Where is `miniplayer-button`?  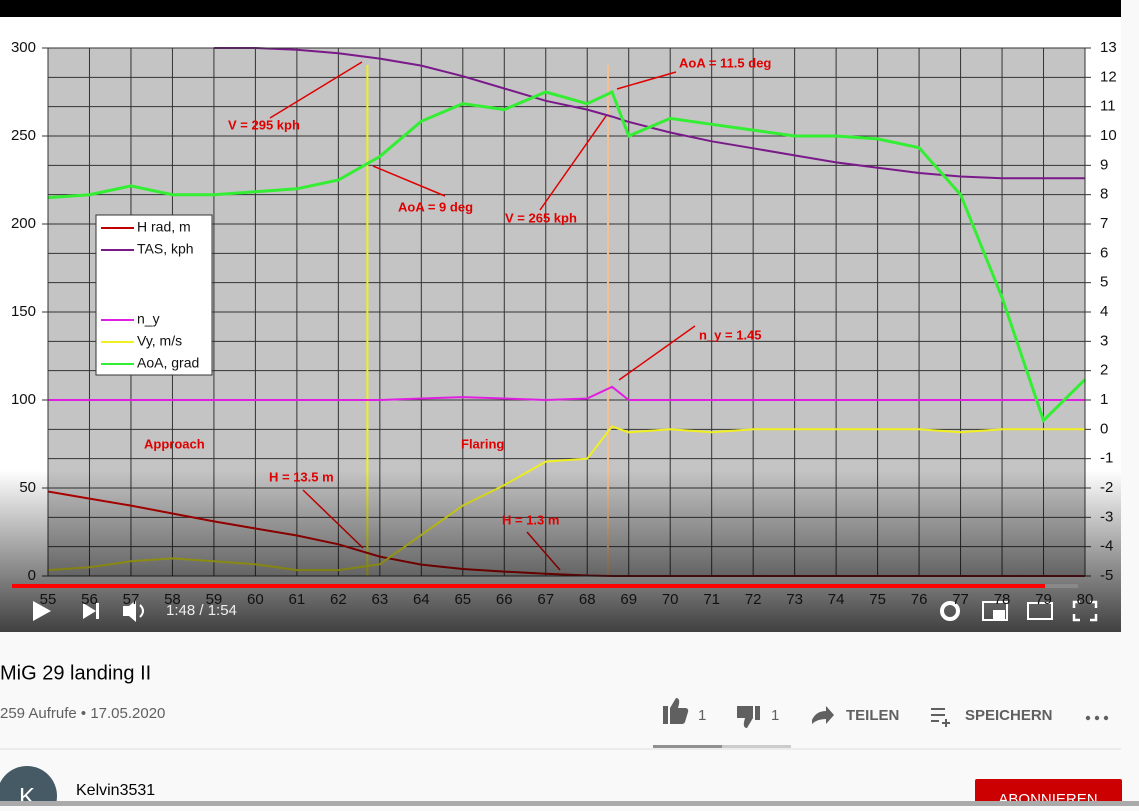
miniplayer-button is located at coordinates (995, 611).